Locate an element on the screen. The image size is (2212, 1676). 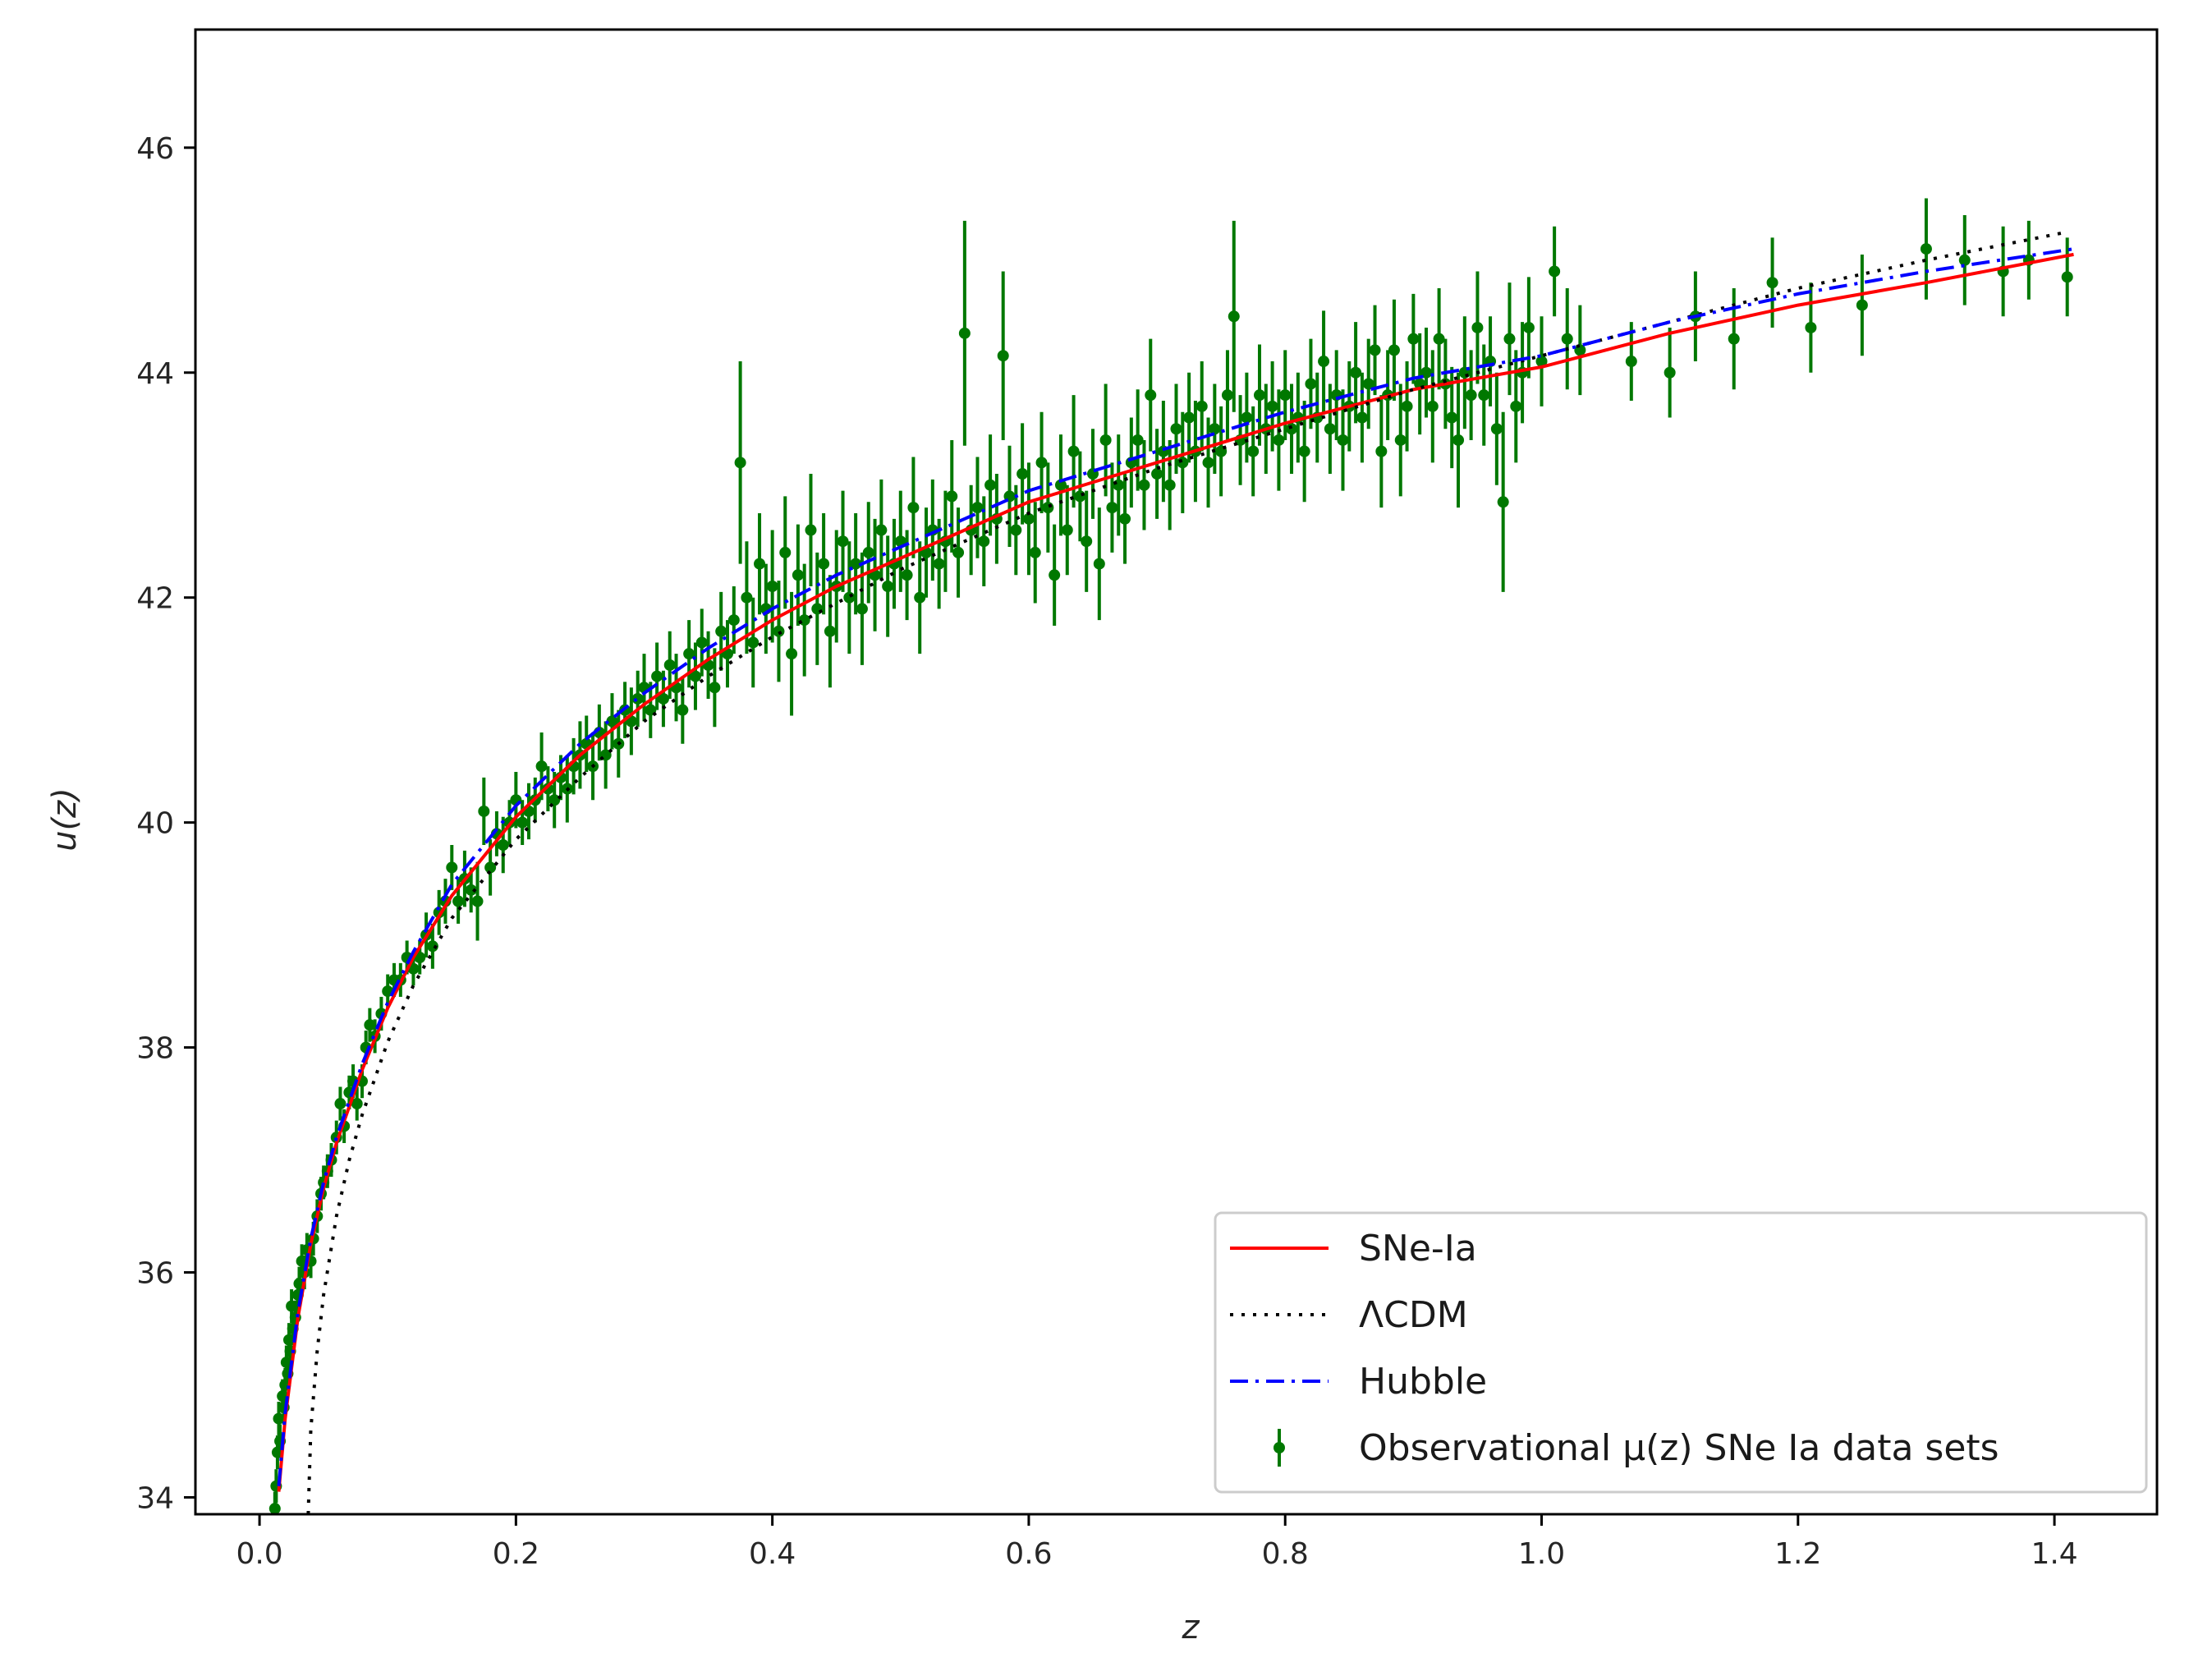
x-tick-label: 0.8 is located at coordinates (1285, 1554).